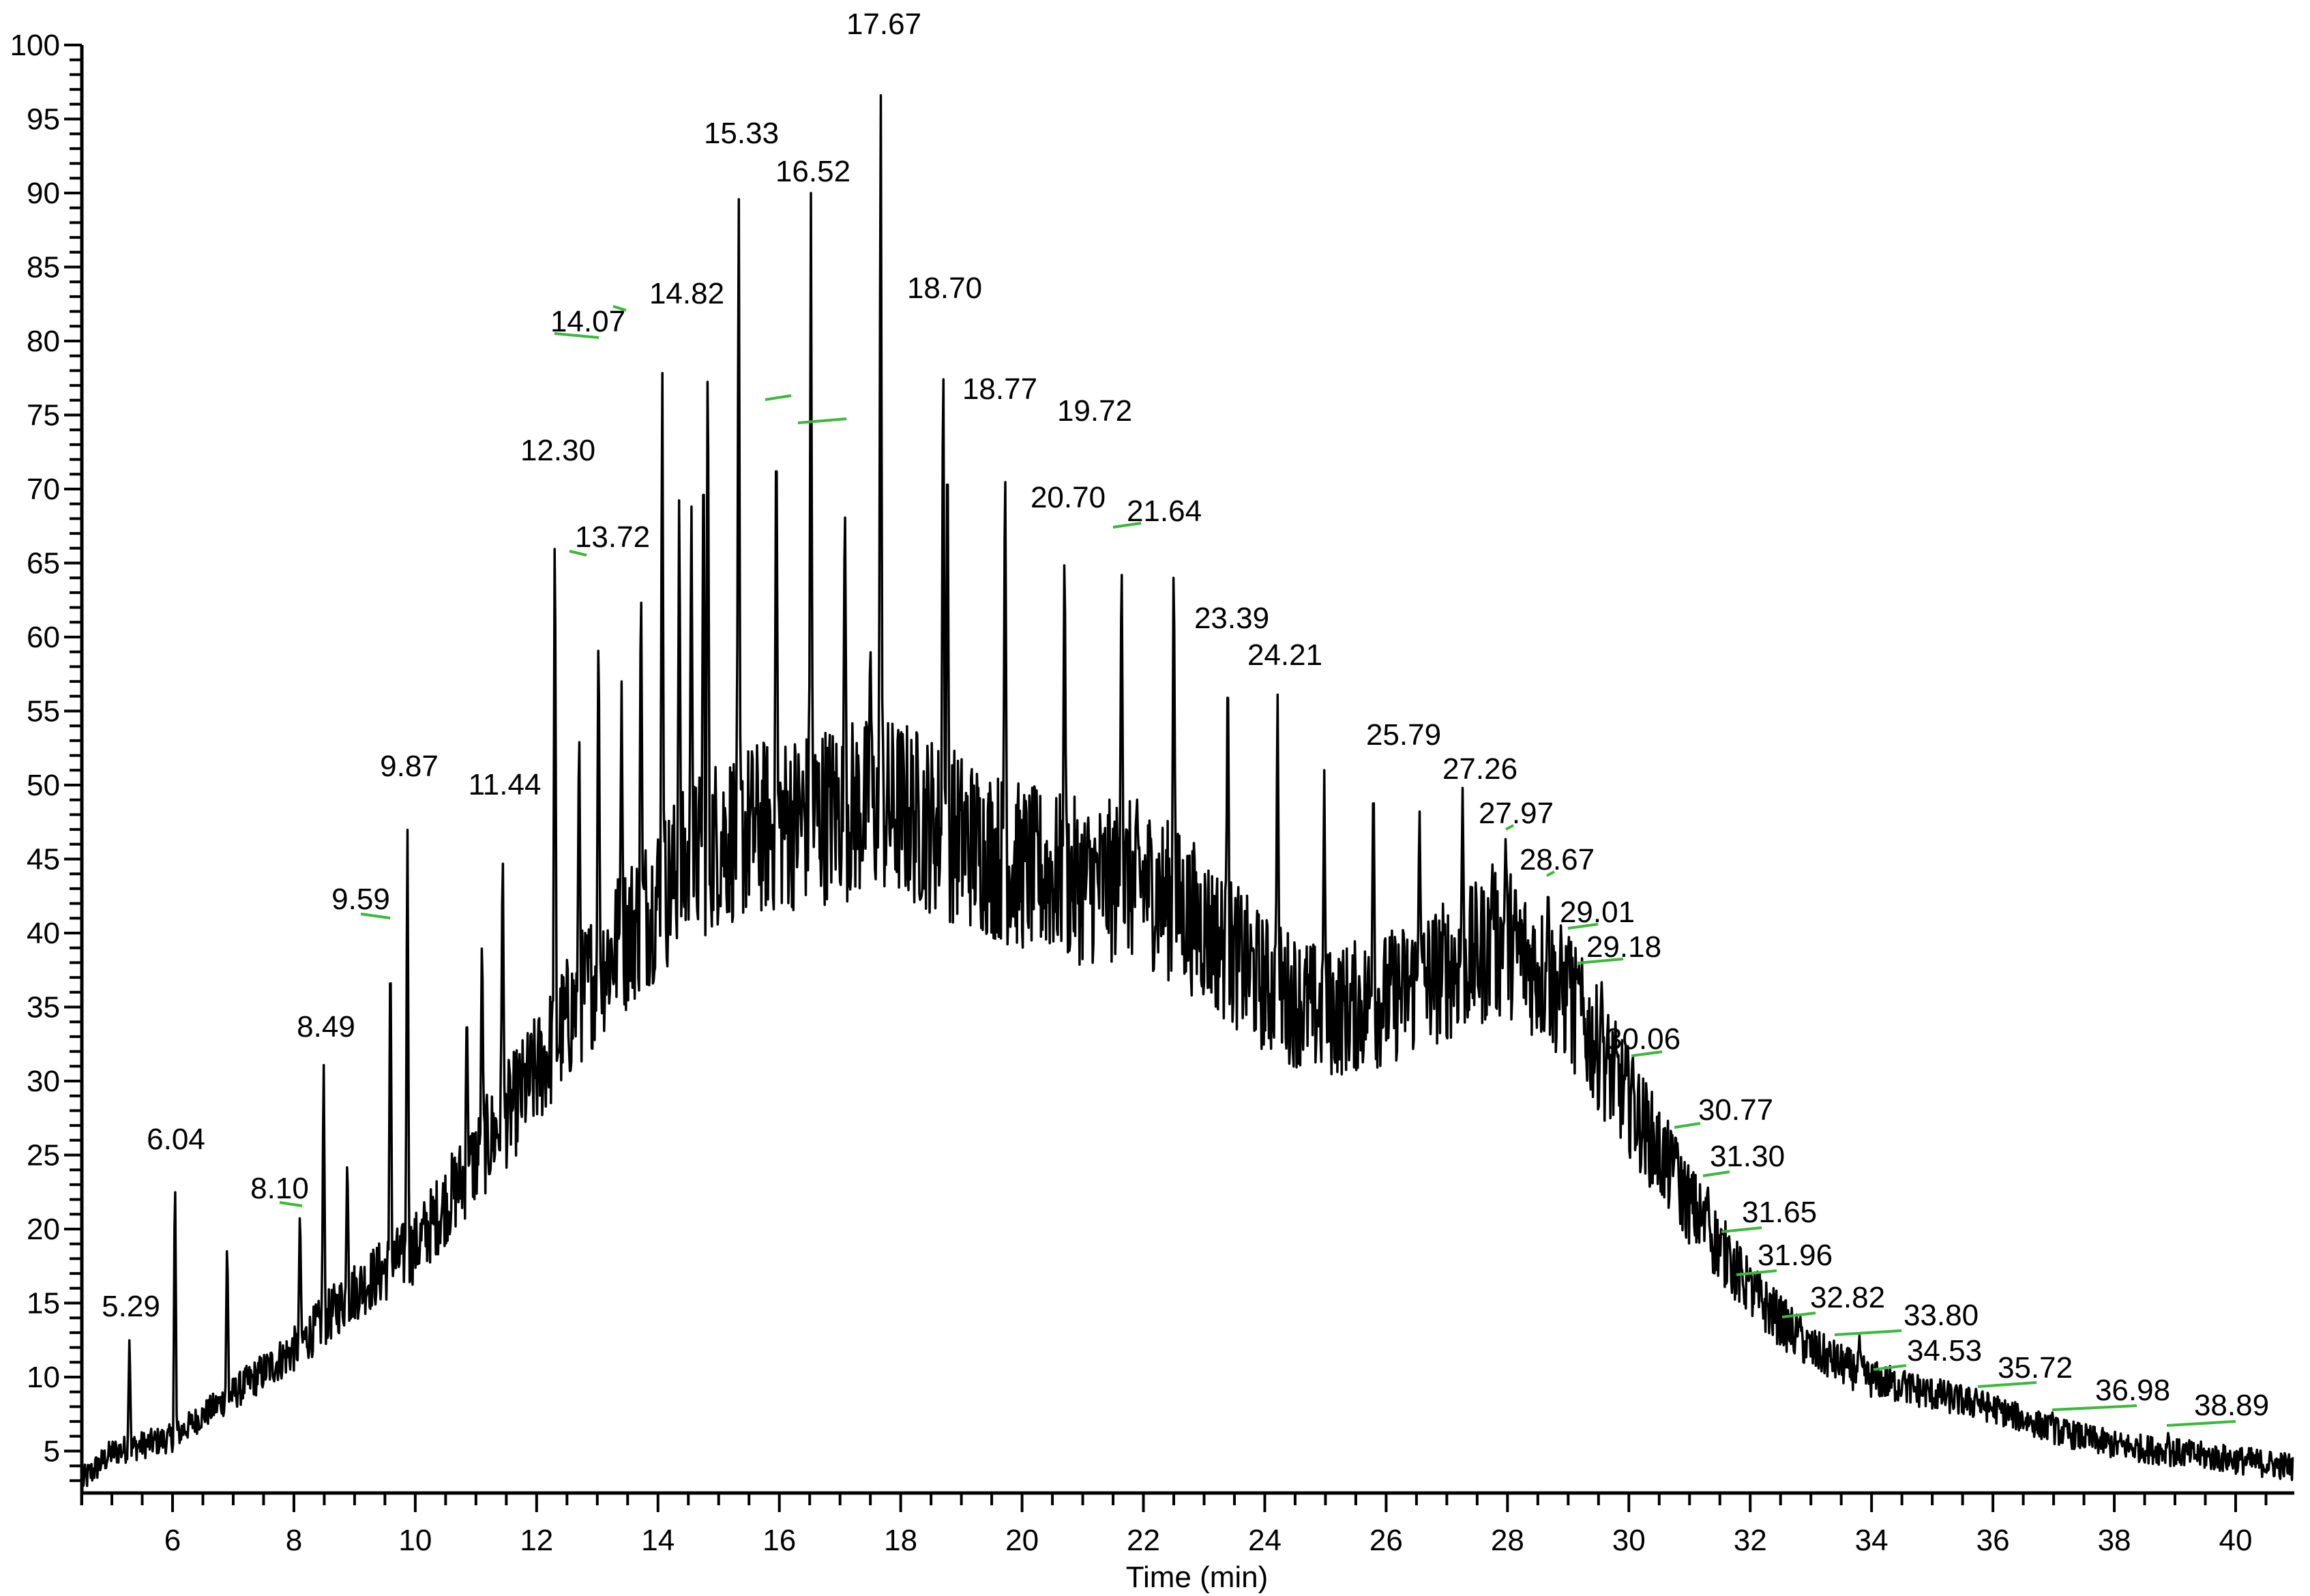 The width and height of the screenshot is (2310, 1596). What do you see at coordinates (44, 1304) in the screenshot?
I see `y-tick-label: 15` at bounding box center [44, 1304].